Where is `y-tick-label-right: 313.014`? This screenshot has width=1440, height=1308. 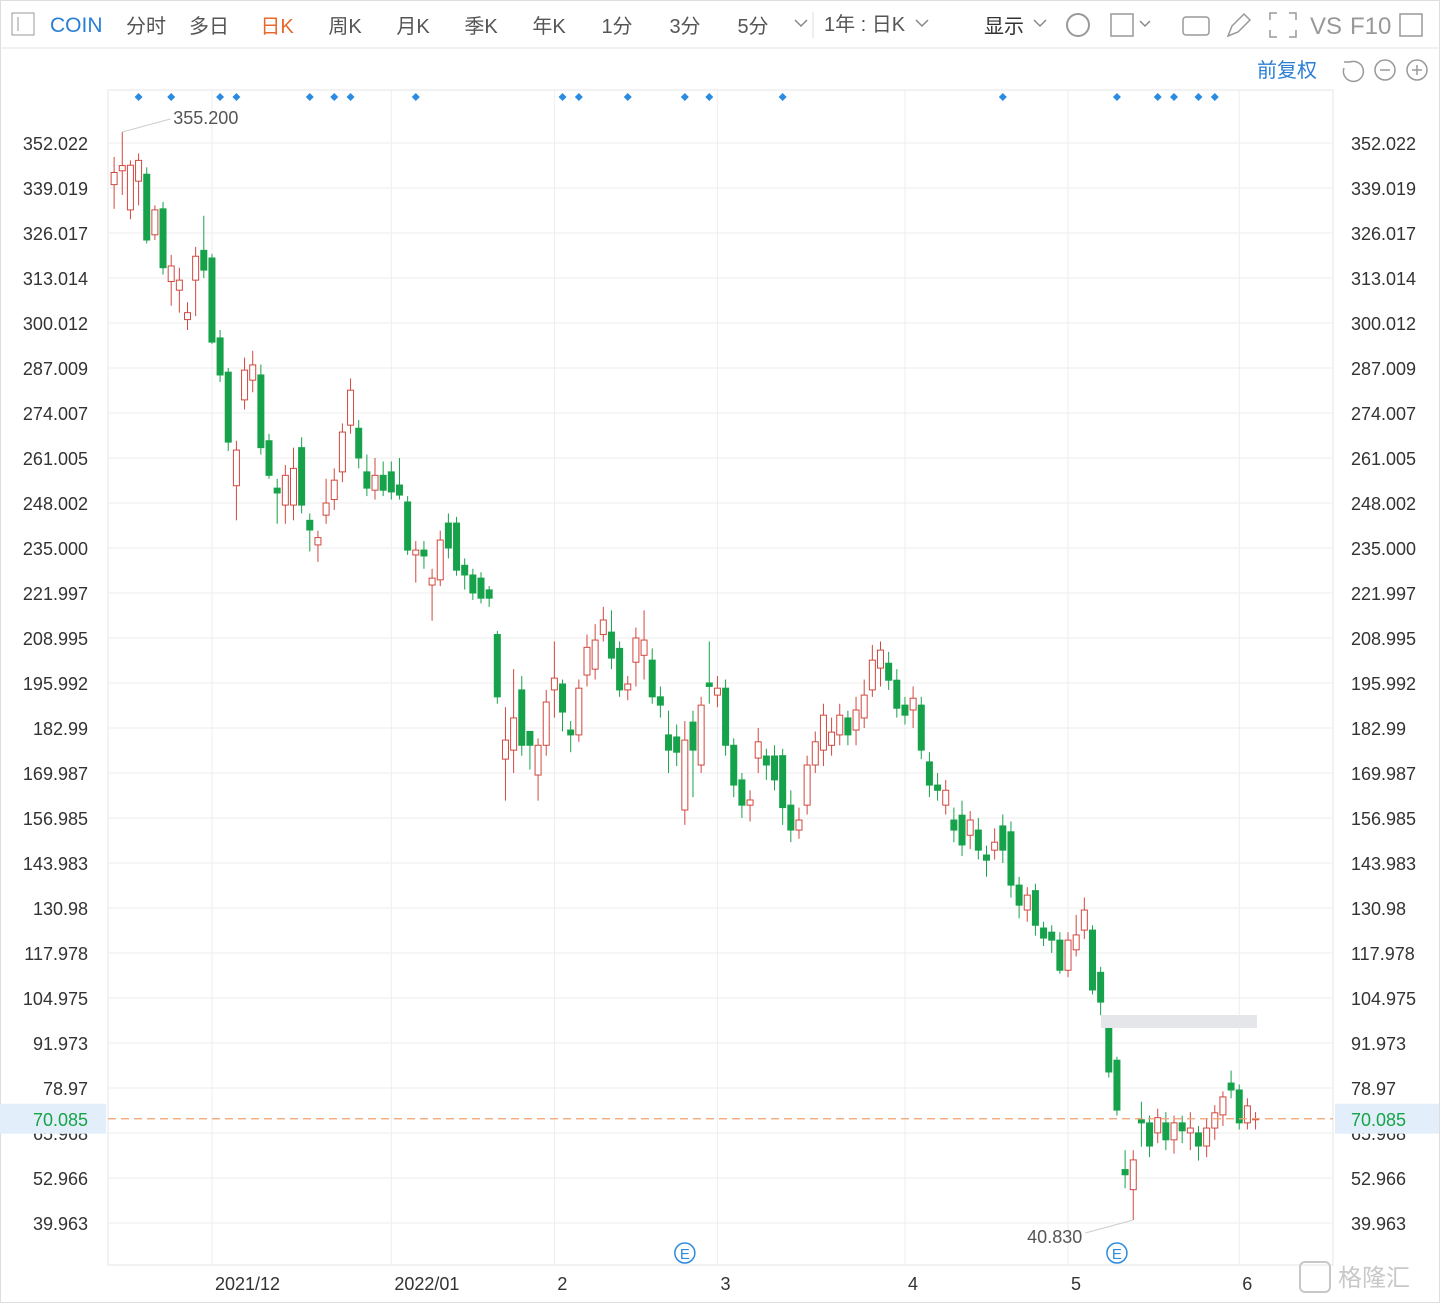
y-tick-label-right: 313.014 is located at coordinates (1383, 279).